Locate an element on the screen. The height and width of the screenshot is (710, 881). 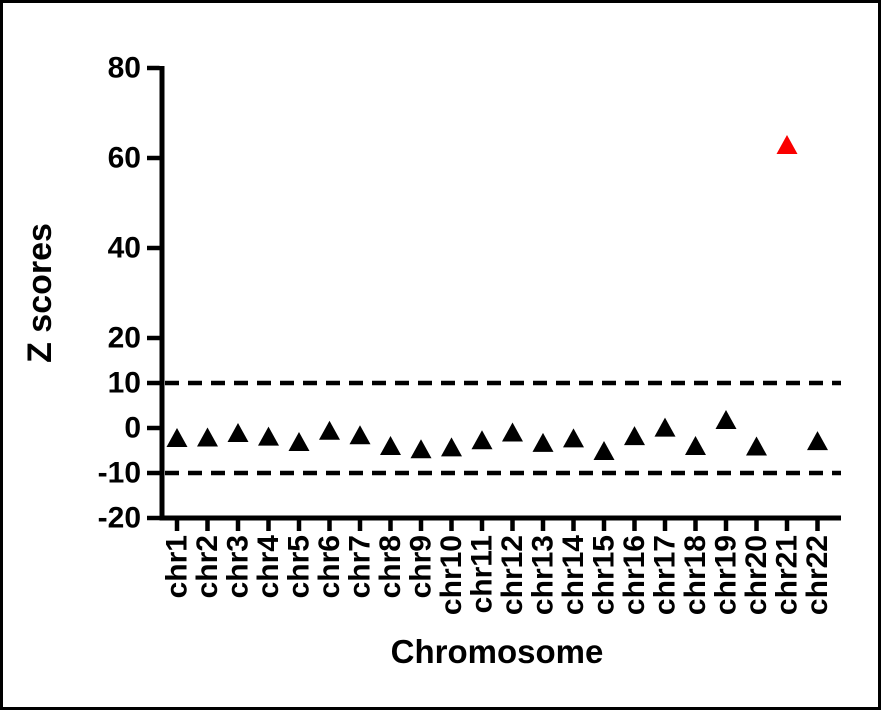
x-axis-title: Chromosome is located at coordinates (497, 651).